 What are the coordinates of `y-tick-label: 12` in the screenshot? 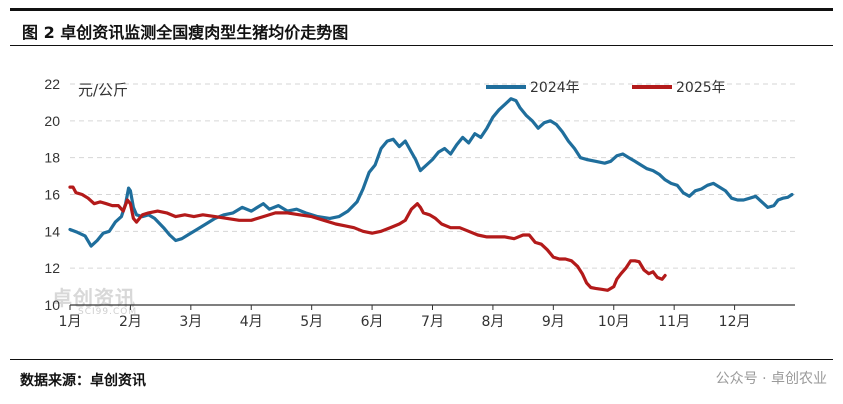 It's located at (52, 268).